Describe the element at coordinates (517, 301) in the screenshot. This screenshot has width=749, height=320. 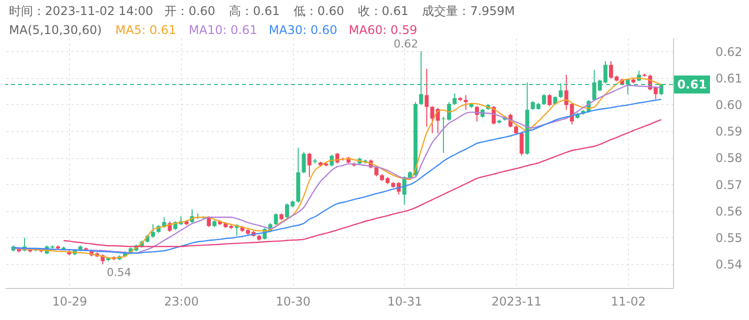
I see `x-tick-label: 2023-11` at that location.